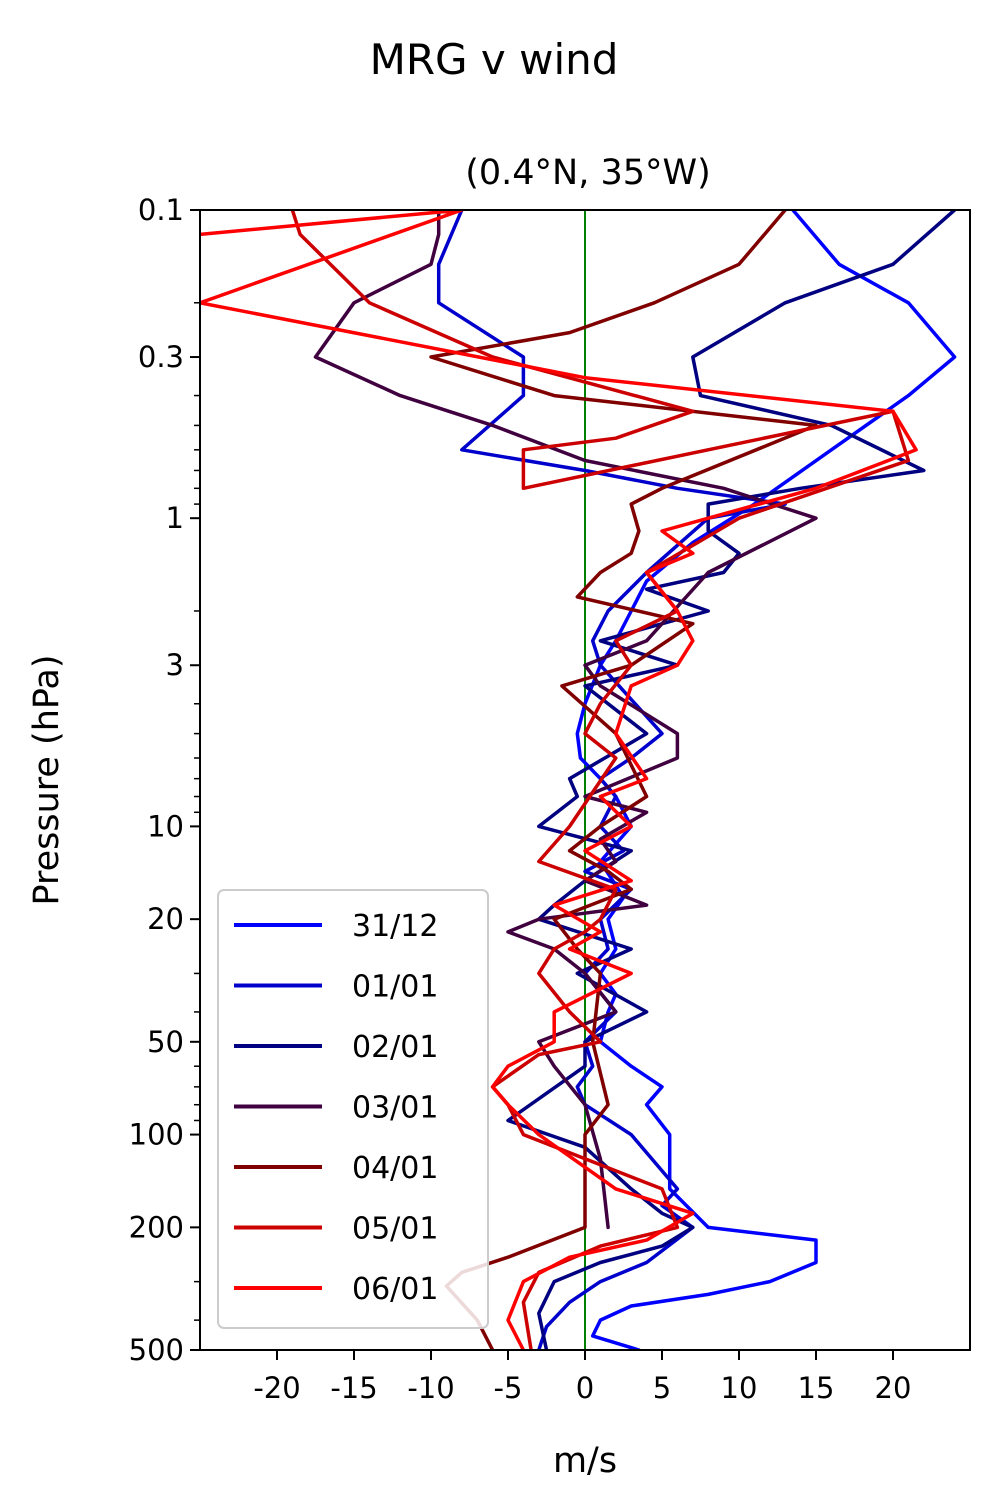  What do you see at coordinates (494, 59) in the screenshot?
I see `chart-title: MRG v wind` at bounding box center [494, 59].